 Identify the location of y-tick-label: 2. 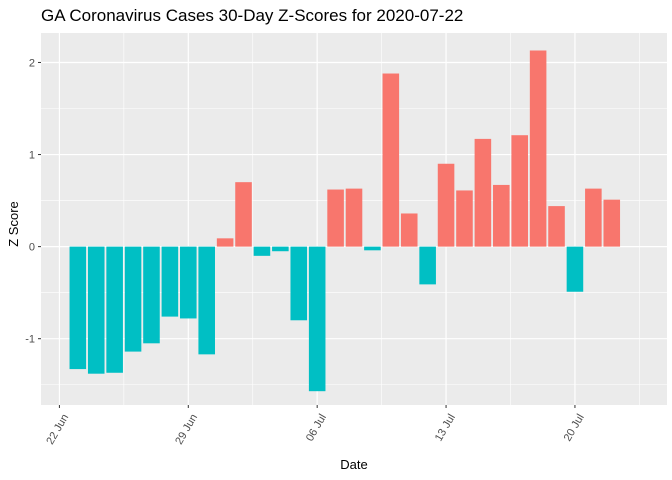
(32, 63).